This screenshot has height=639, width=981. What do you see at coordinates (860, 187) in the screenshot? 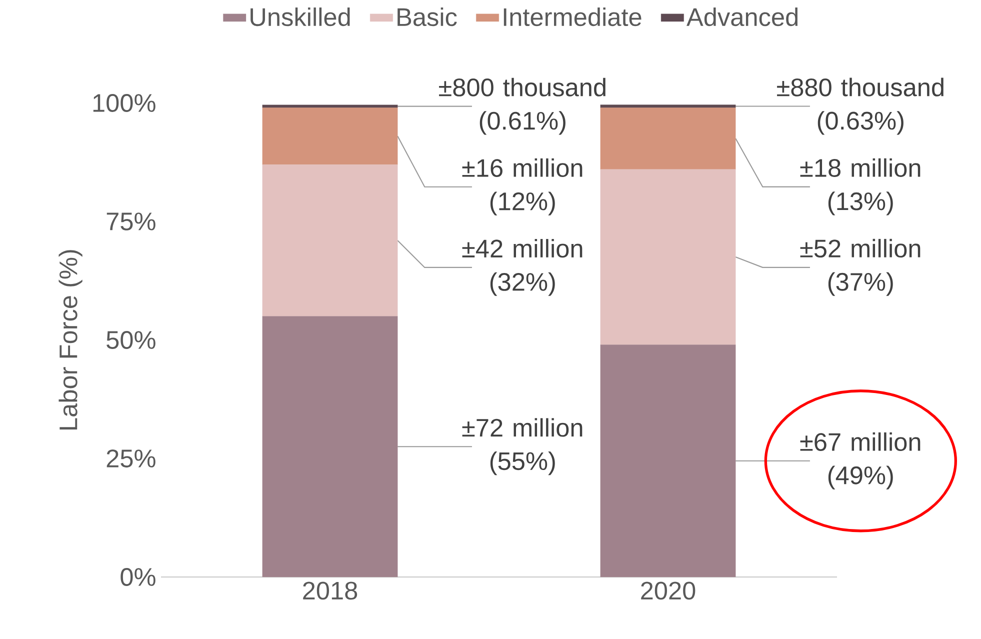
I see `data-label: ±18 million (13%)` at bounding box center [860, 187].